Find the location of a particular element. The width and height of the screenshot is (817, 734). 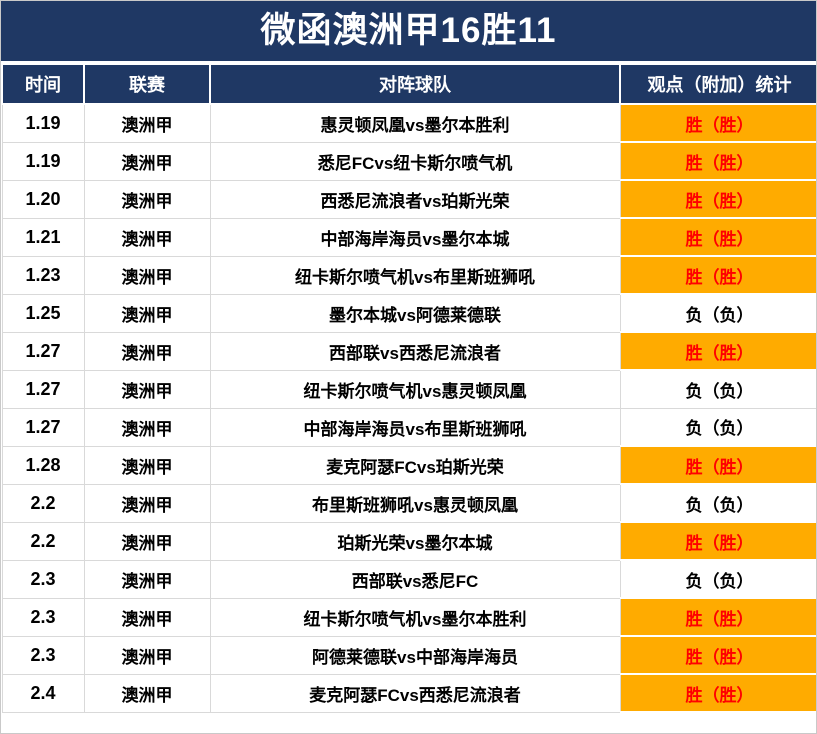

col-header-league: 联赛 is located at coordinates (147, 84).